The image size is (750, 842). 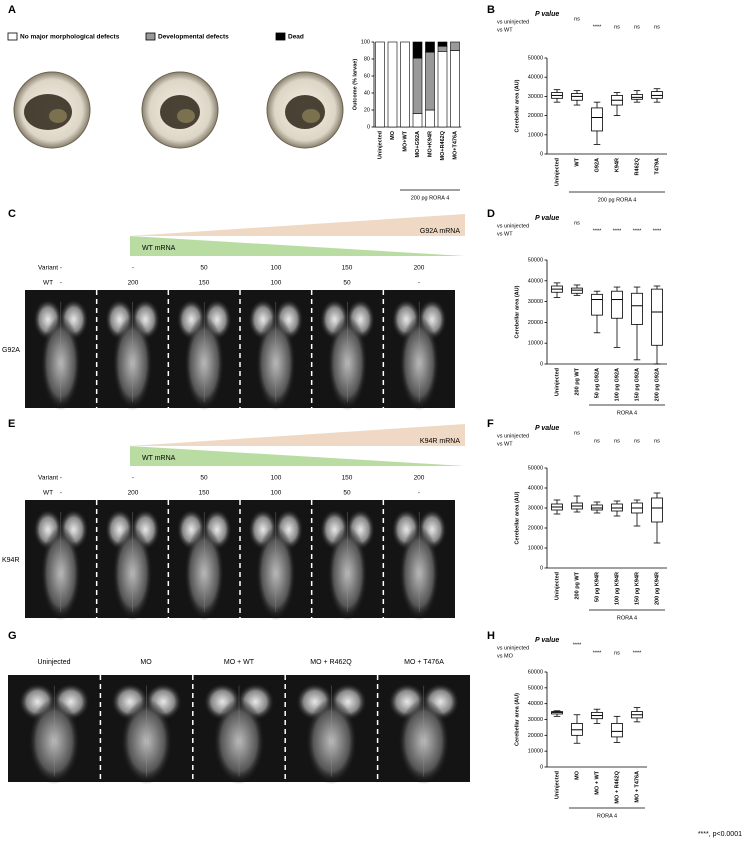 What do you see at coordinates (513, 648) in the screenshot?
I see `comparison-label: vs uninjected` at bounding box center [513, 648].